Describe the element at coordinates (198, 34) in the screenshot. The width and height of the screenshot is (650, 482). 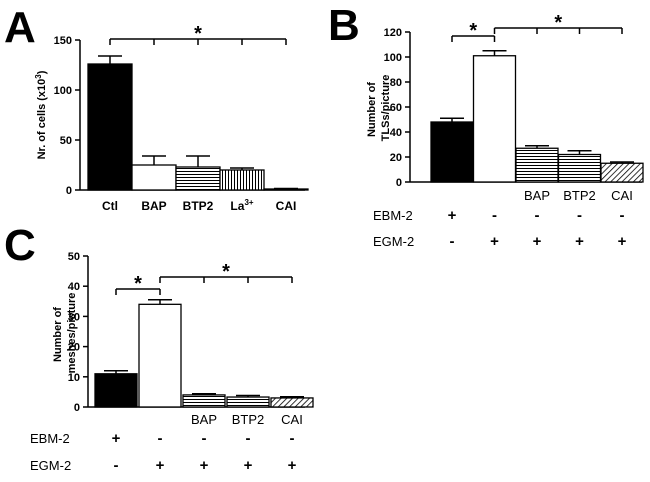
I see `panel-a-significance-star: *` at that location.